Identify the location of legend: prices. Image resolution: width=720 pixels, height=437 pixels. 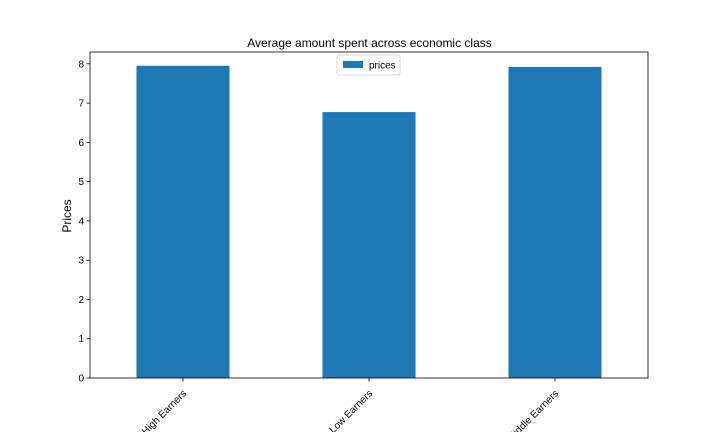
(368, 65).